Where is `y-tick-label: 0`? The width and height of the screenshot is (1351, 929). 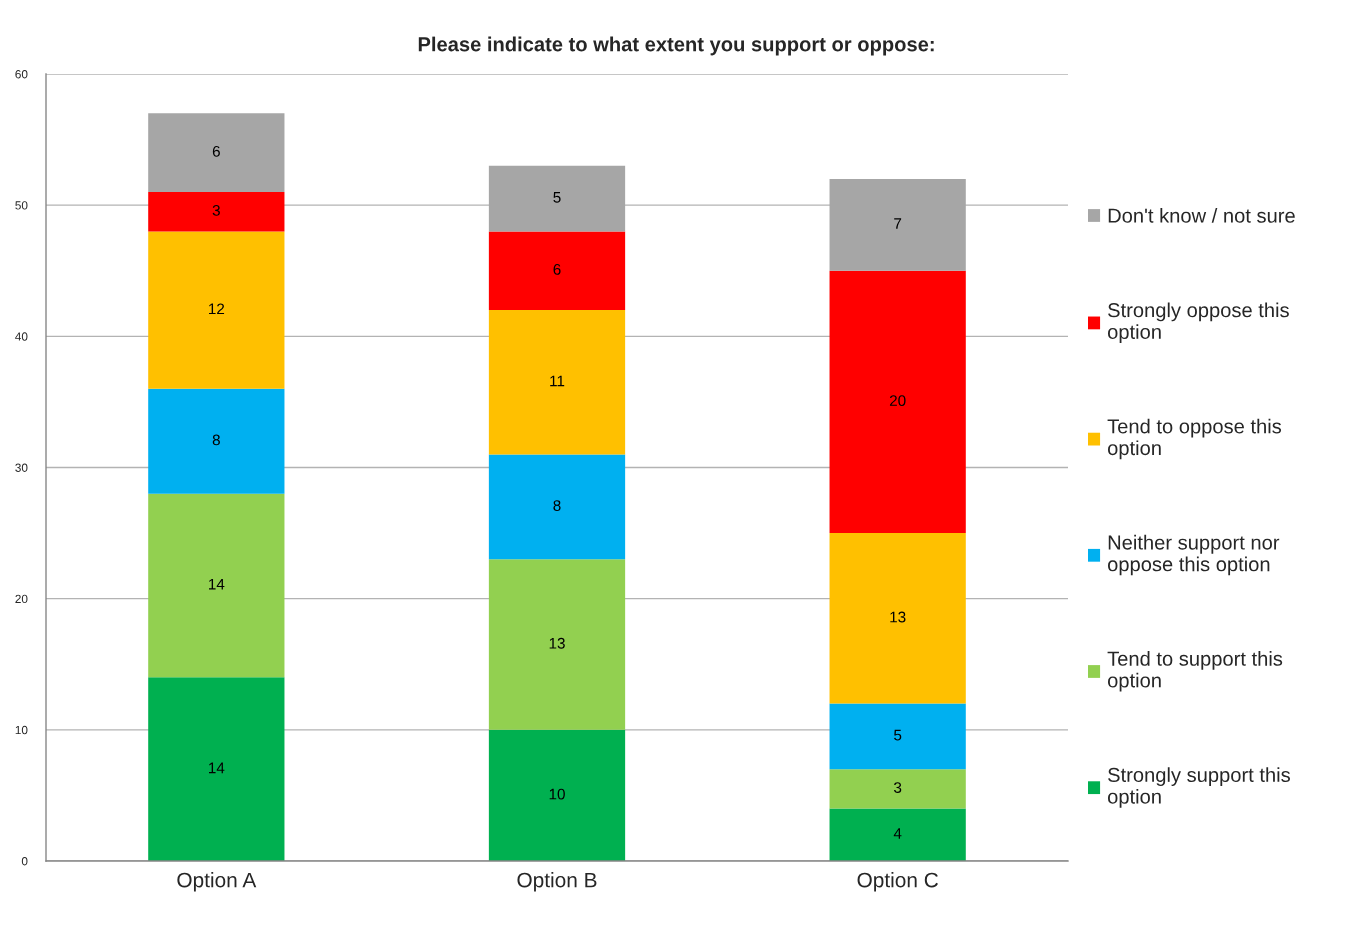 y-tick-label: 0 is located at coordinates (24, 861).